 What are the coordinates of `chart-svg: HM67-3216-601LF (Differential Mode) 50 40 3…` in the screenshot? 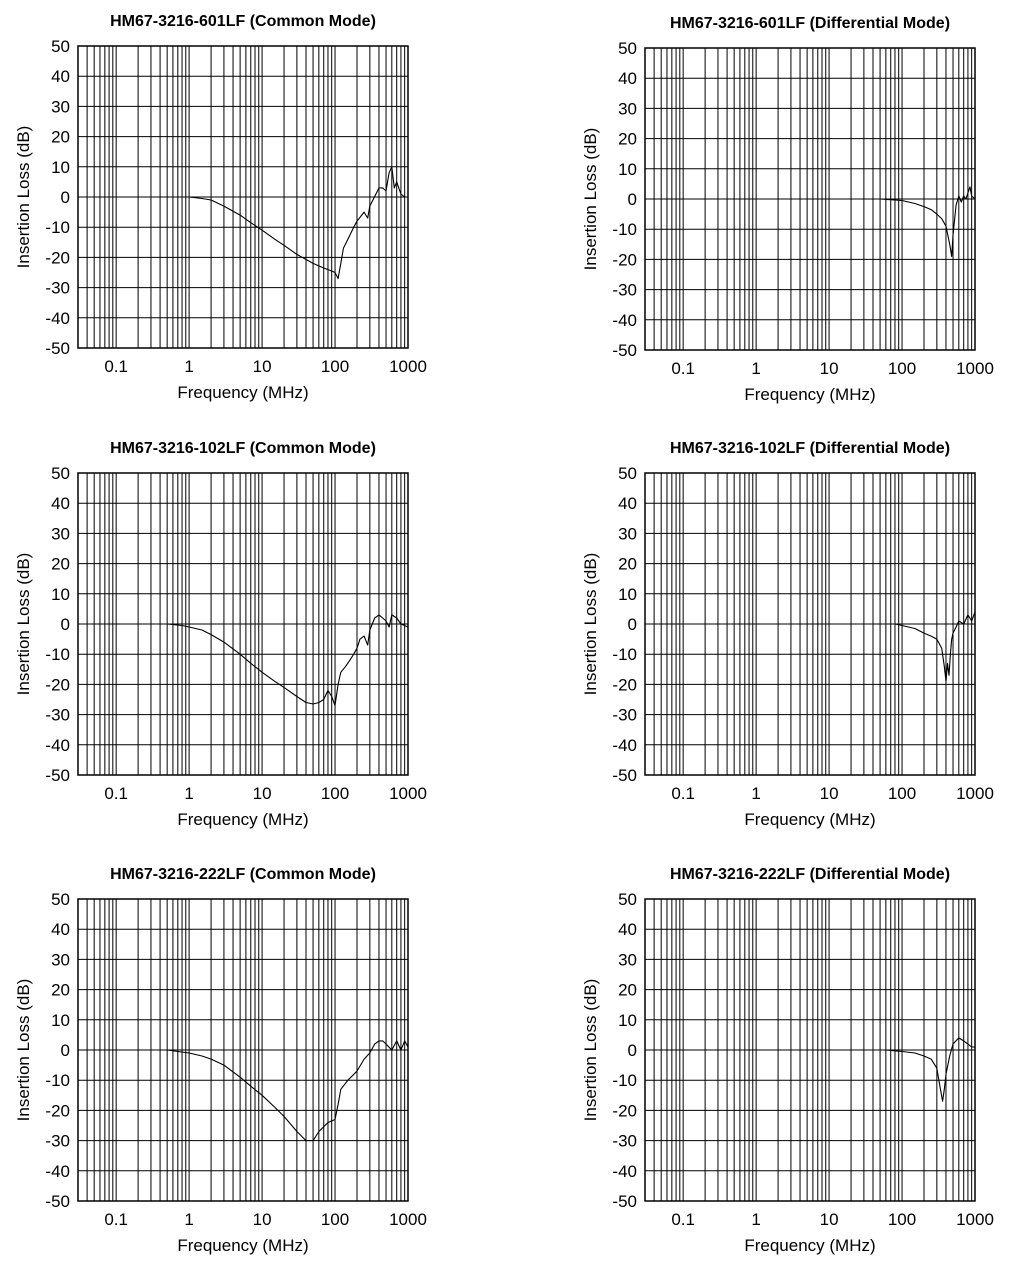 It's located at (787, 209).